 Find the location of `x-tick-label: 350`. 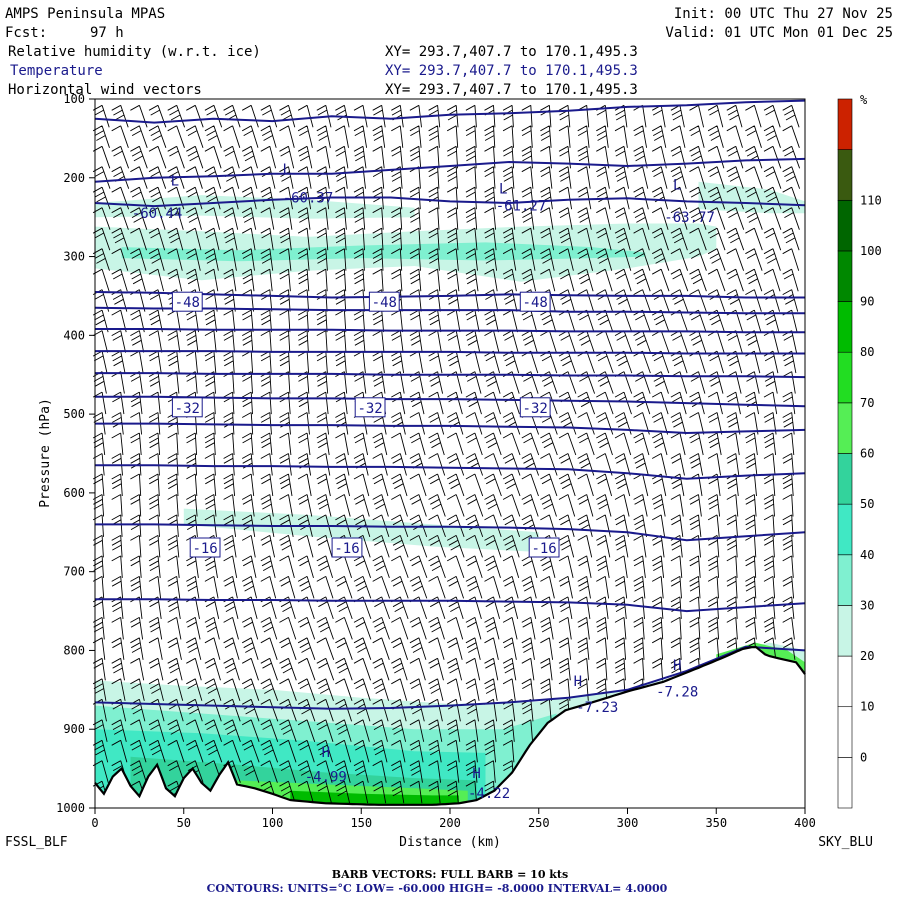

x-tick-label: 350 is located at coordinates (716, 823).